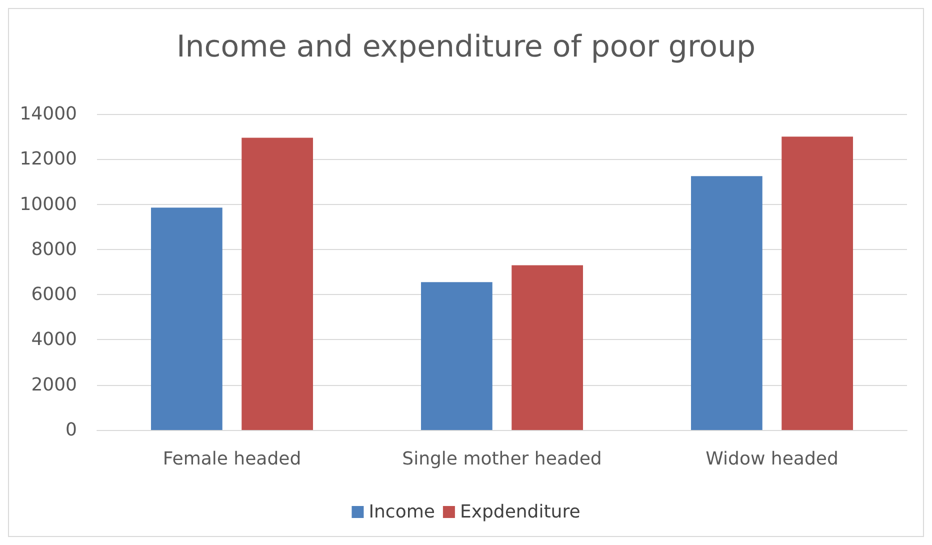 The height and width of the screenshot is (545, 932). What do you see at coordinates (54, 249) in the screenshot?
I see `y-tick-label: 8000` at bounding box center [54, 249].